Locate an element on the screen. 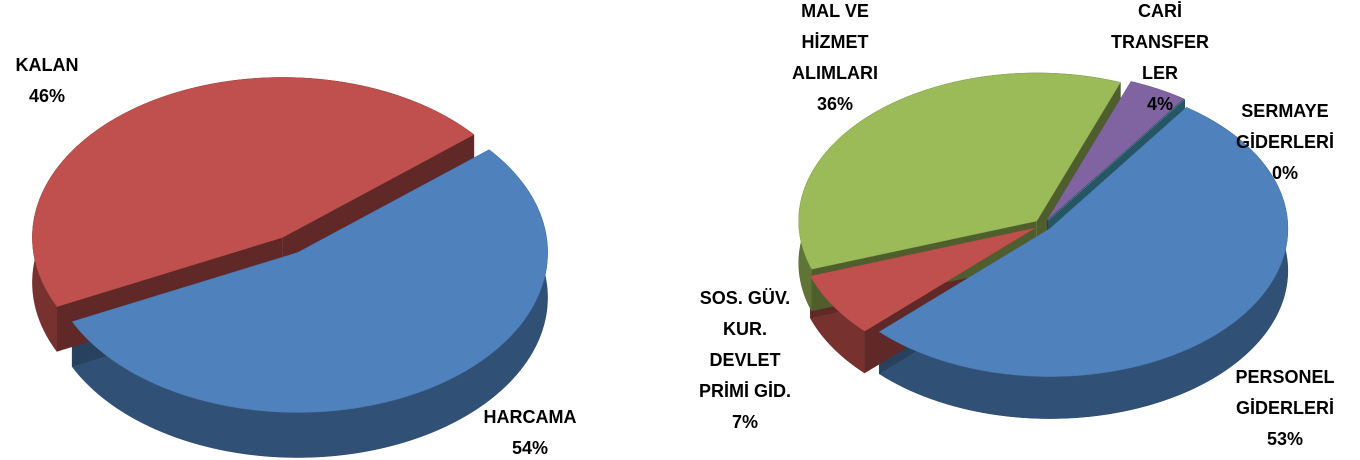  slice-label: SERMAYE GİDERLERİ 0% is located at coordinates (1285, 142).